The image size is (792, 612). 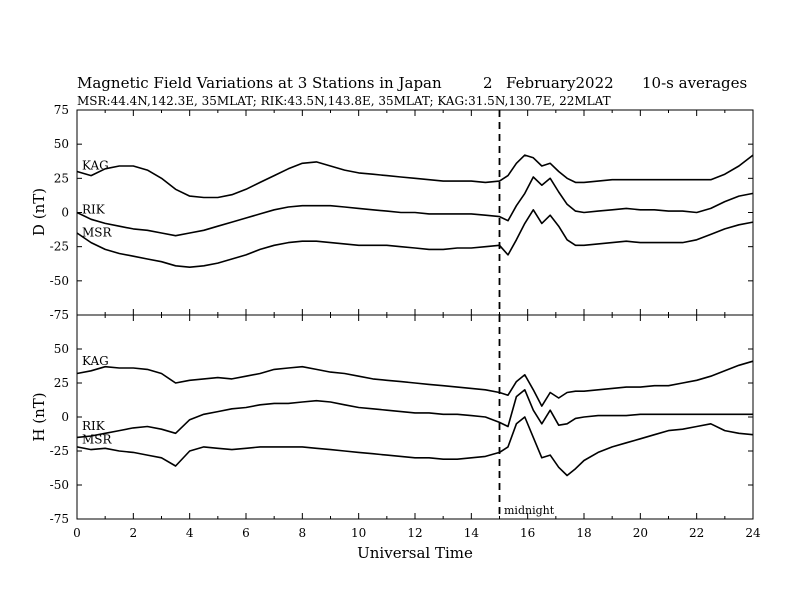 What do you see at coordinates (414, 413) in the screenshot?
I see `trace-rik-h` at bounding box center [414, 413].